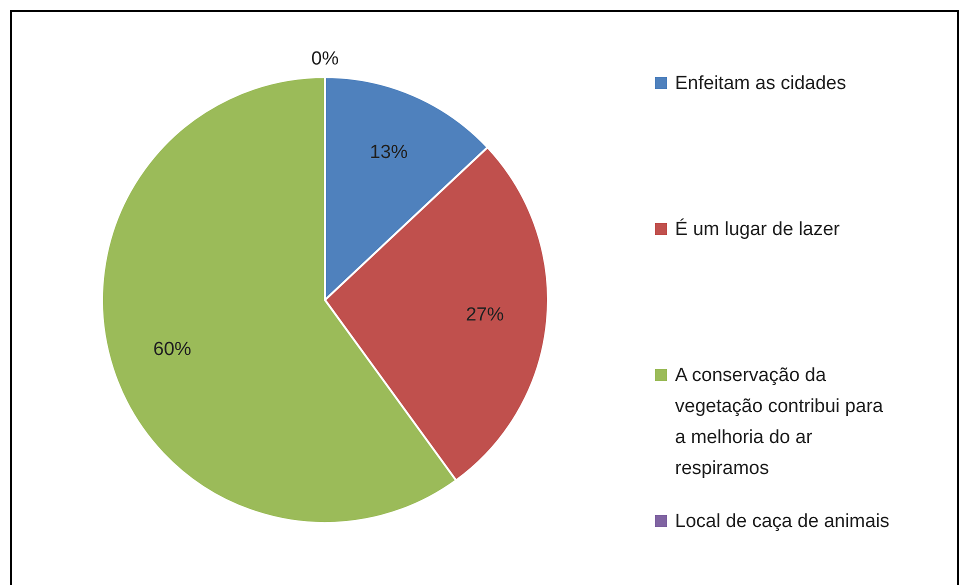 The image size is (960, 585). Describe the element at coordinates (389, 153) in the screenshot. I see `data-label: 13%` at that location.